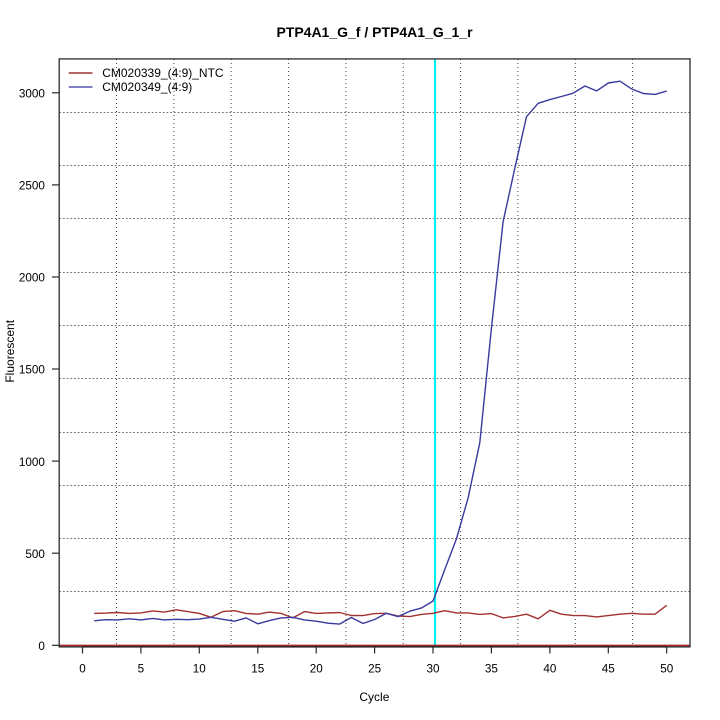 Image resolution: width=720 pixels, height=720 pixels. I want to click on svg-text: Cycle, so click(374, 697).